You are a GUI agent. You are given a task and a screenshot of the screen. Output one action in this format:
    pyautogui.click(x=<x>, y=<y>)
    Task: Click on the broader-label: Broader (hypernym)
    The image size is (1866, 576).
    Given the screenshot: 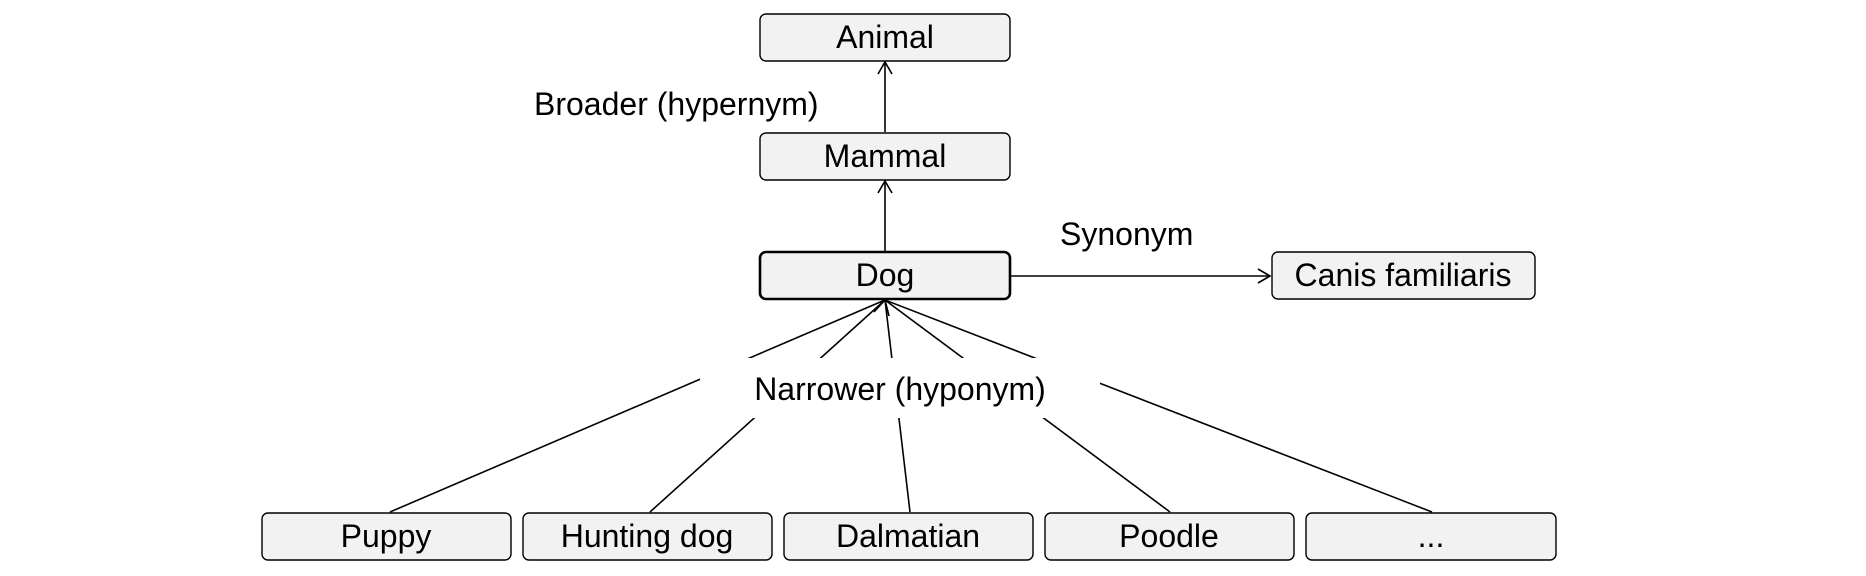 What is the action you would take?
    pyautogui.click(x=676, y=104)
    